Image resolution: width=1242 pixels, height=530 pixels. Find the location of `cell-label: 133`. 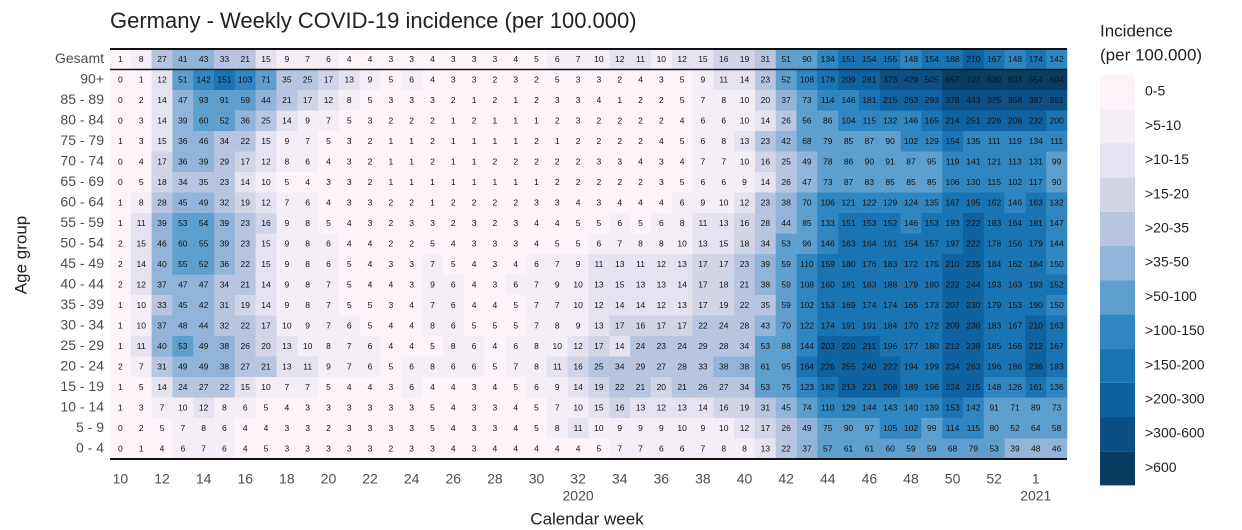

cell-label: 133 is located at coordinates (828, 223).